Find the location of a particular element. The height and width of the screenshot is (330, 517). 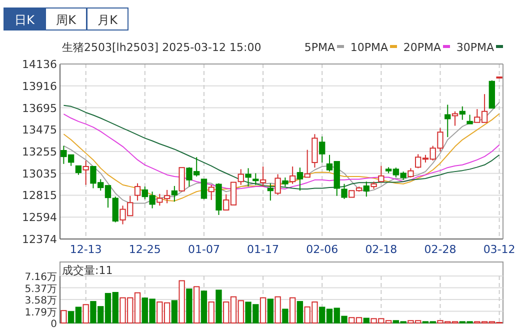

y-tick-label: 13695 is located at coordinates (39, 108).